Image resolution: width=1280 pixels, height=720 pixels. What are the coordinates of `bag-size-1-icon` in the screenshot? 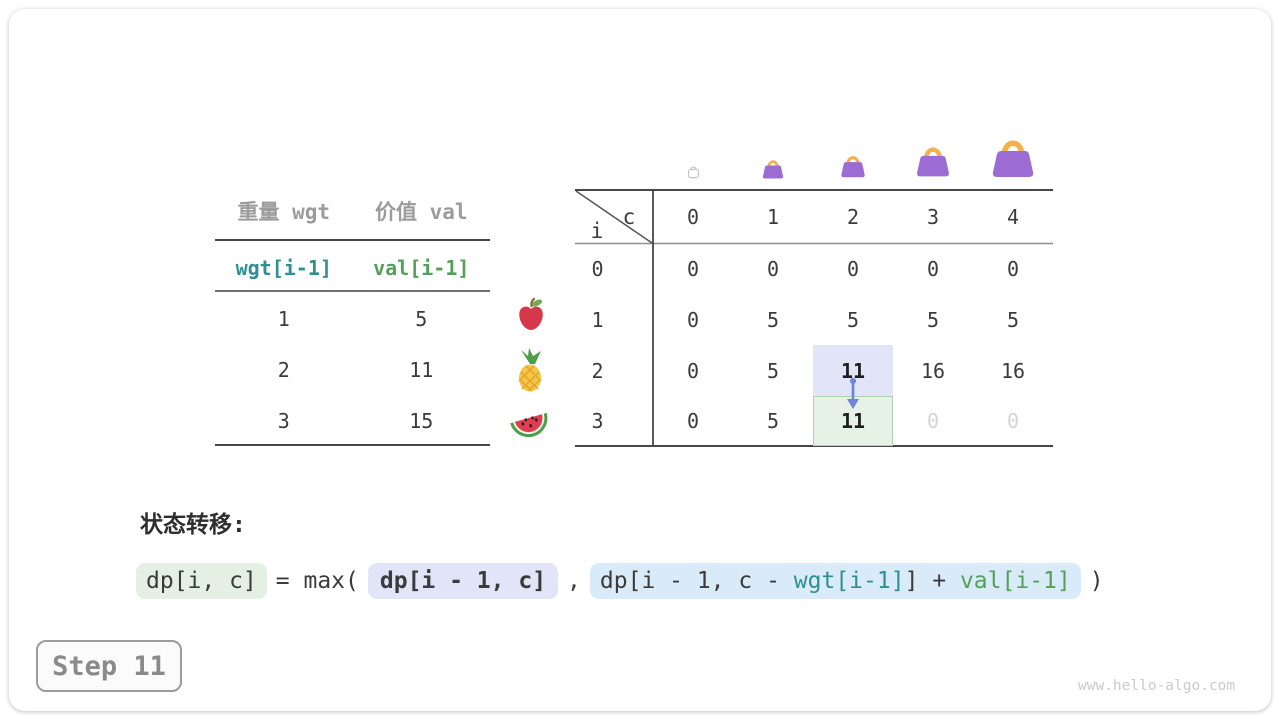 It's located at (773, 169).